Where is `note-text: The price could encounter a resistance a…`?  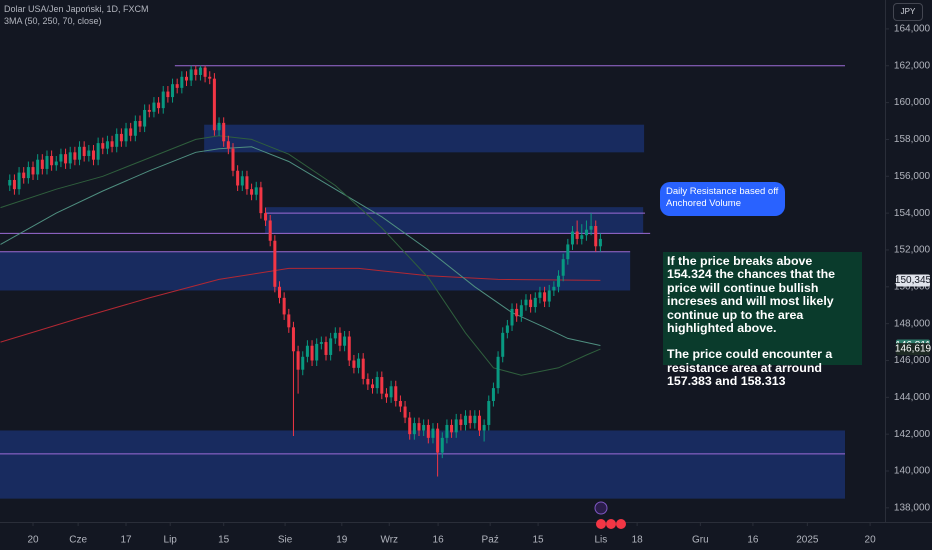
note-text: The price could encounter a resistance a… is located at coordinates (750, 368).